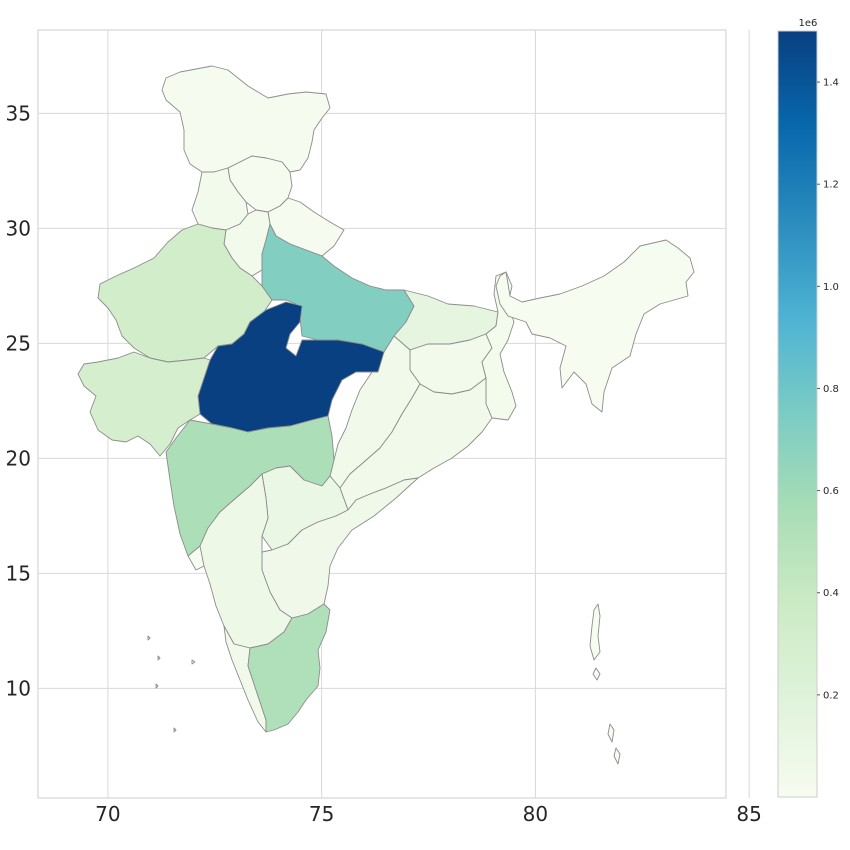 This screenshot has width=850, height=850. Describe the element at coordinates (831, 593) in the screenshot. I see `colorbar-tick-label: 0.4` at that location.